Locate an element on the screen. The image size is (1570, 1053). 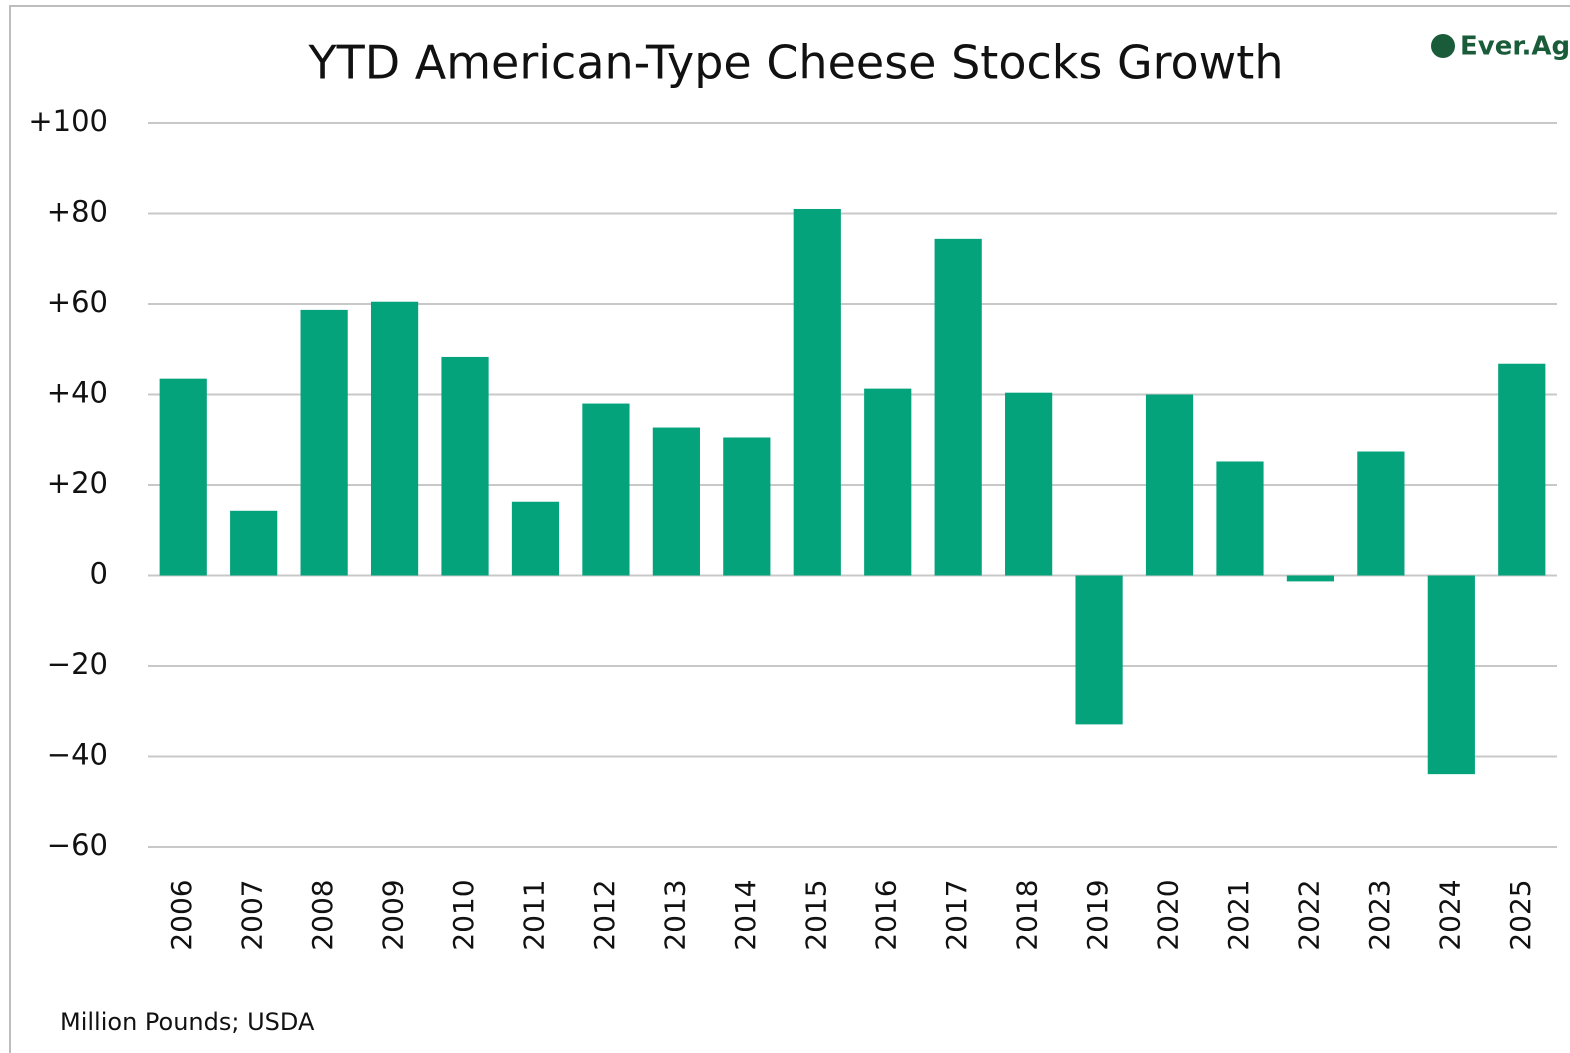
x-tick-label: 2020 is located at coordinates (1168, 914).